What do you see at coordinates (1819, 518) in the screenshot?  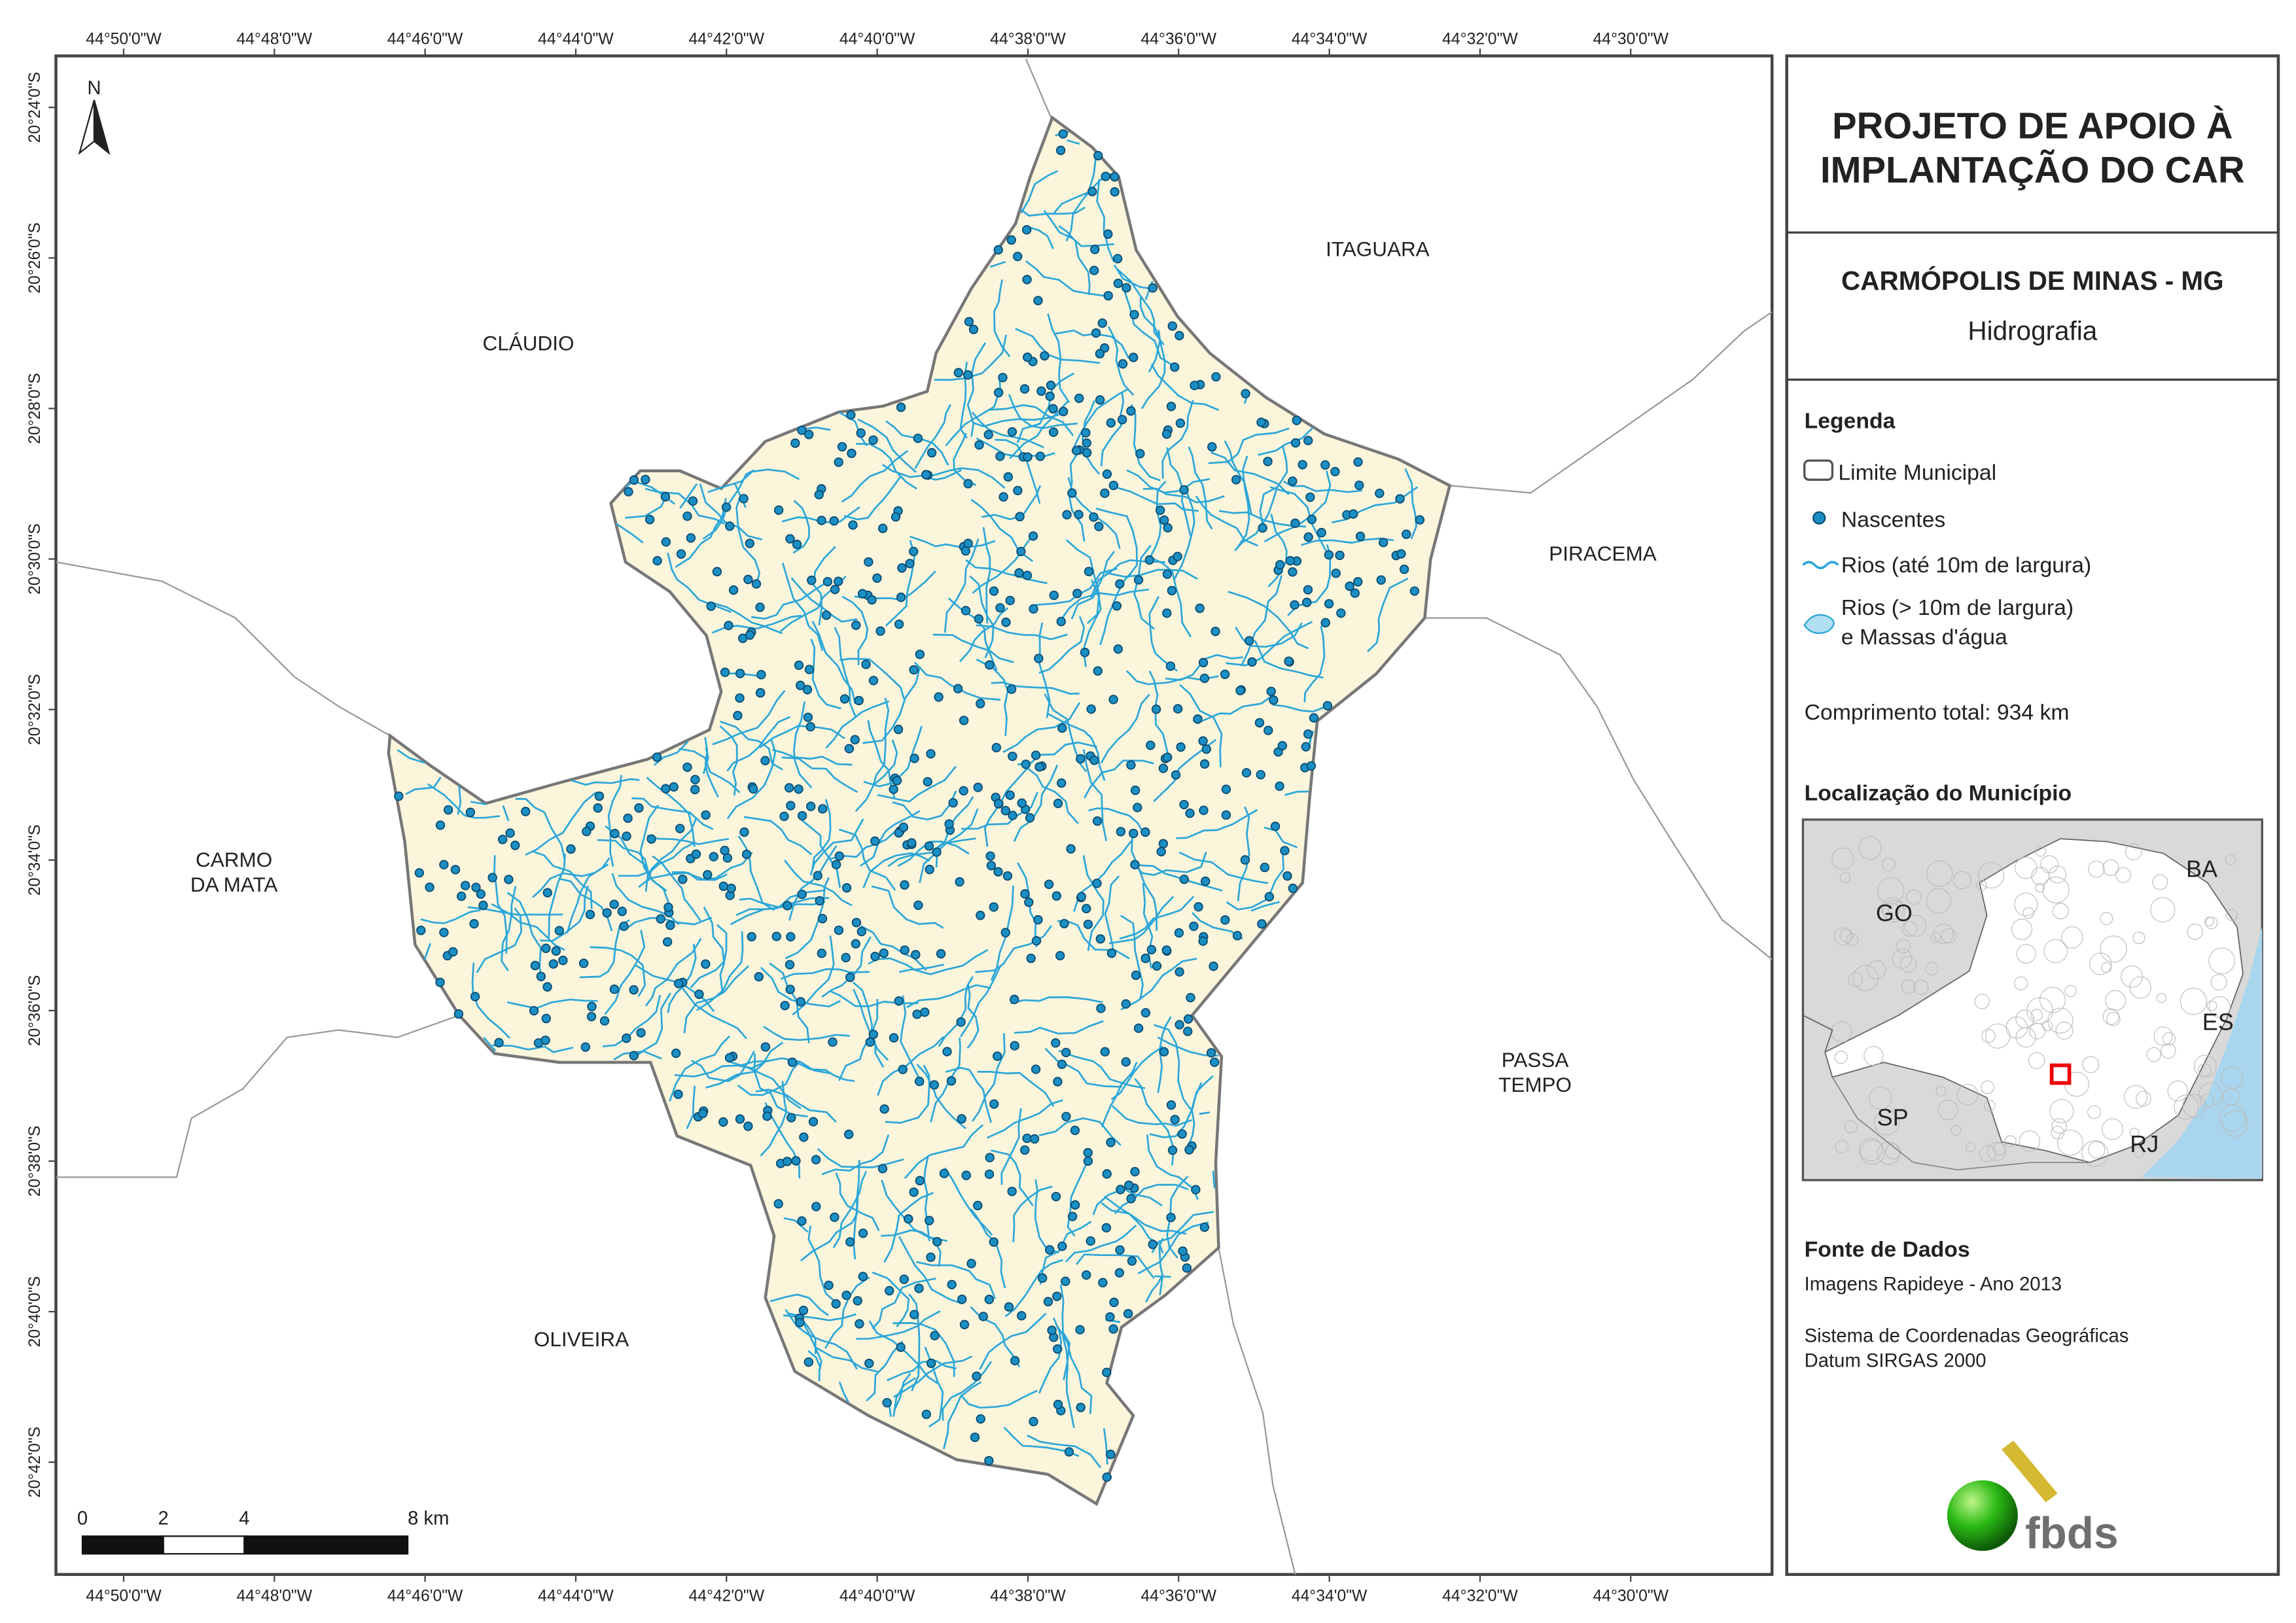 I see `legend-symbol-spring` at bounding box center [1819, 518].